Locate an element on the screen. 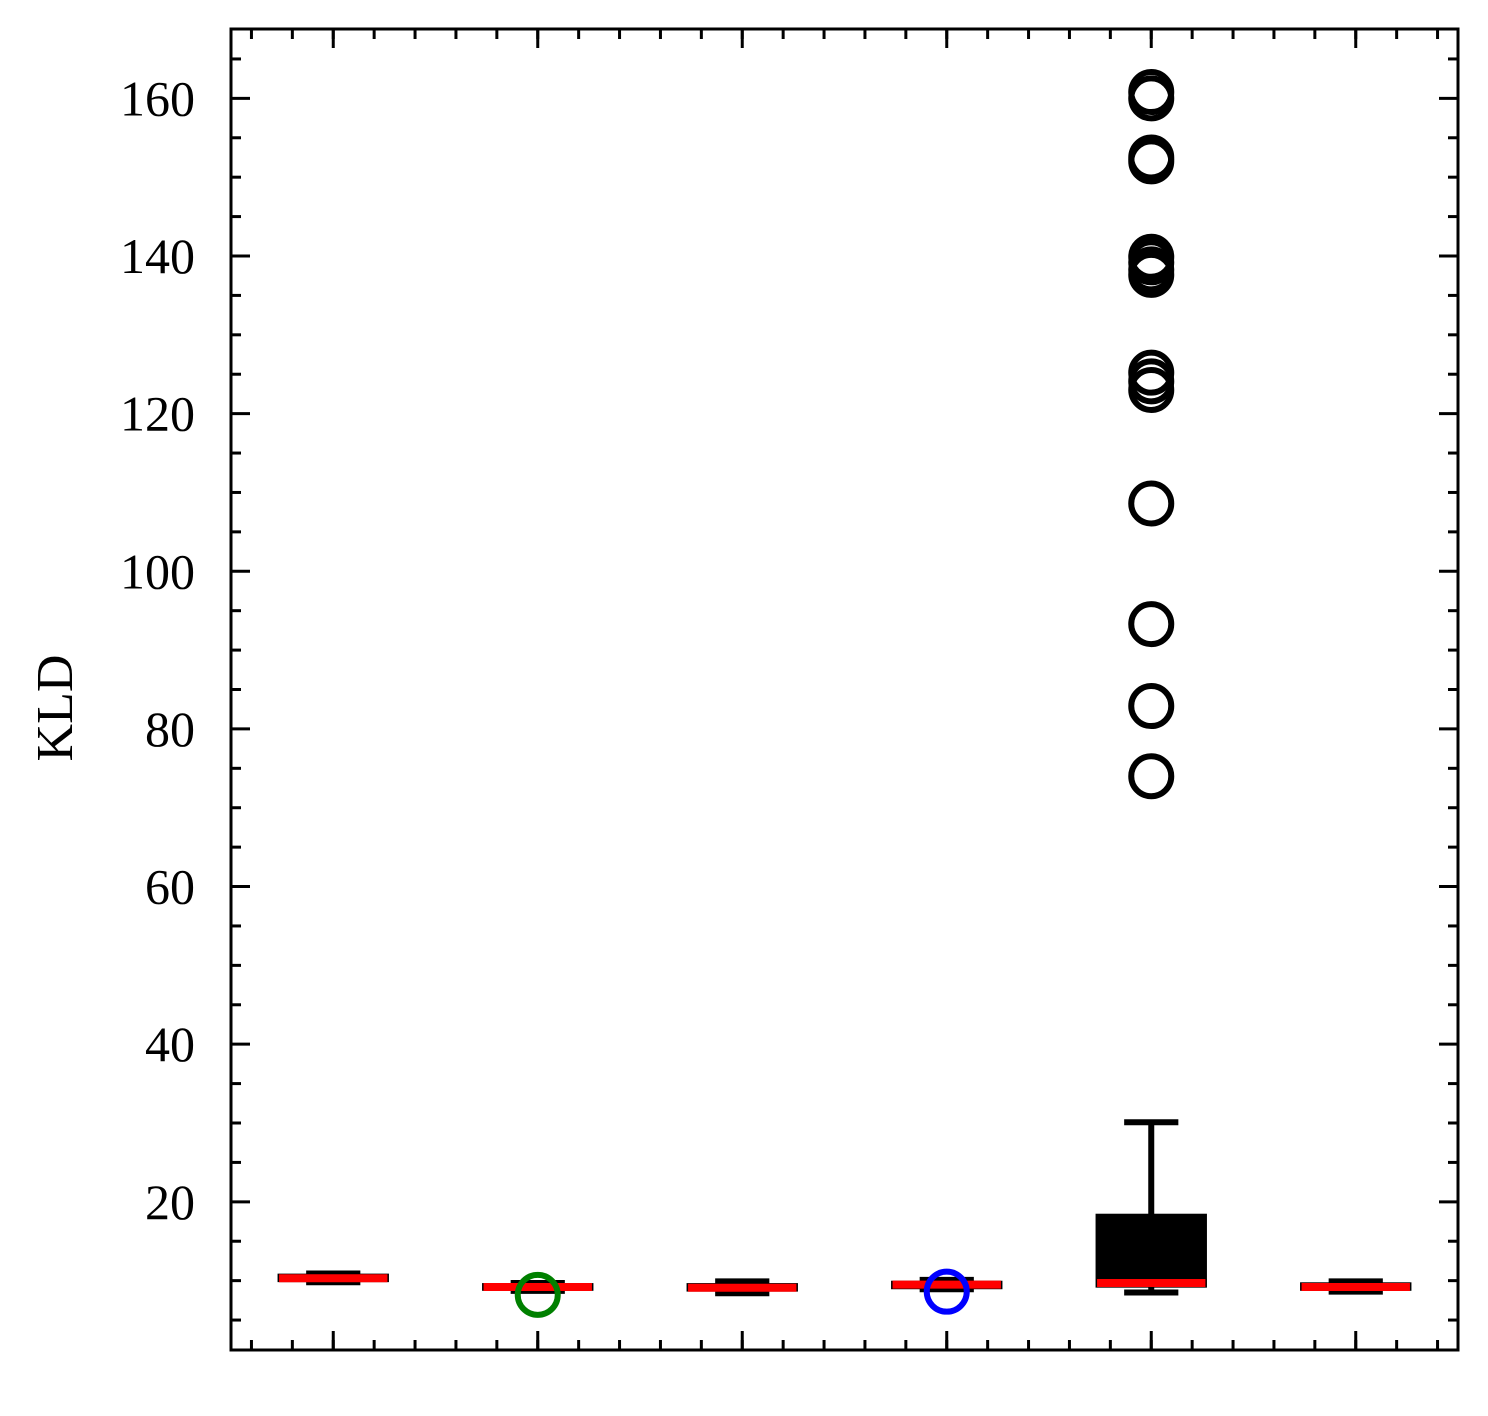  y-tick-label: 140 is located at coordinates (157, 256).